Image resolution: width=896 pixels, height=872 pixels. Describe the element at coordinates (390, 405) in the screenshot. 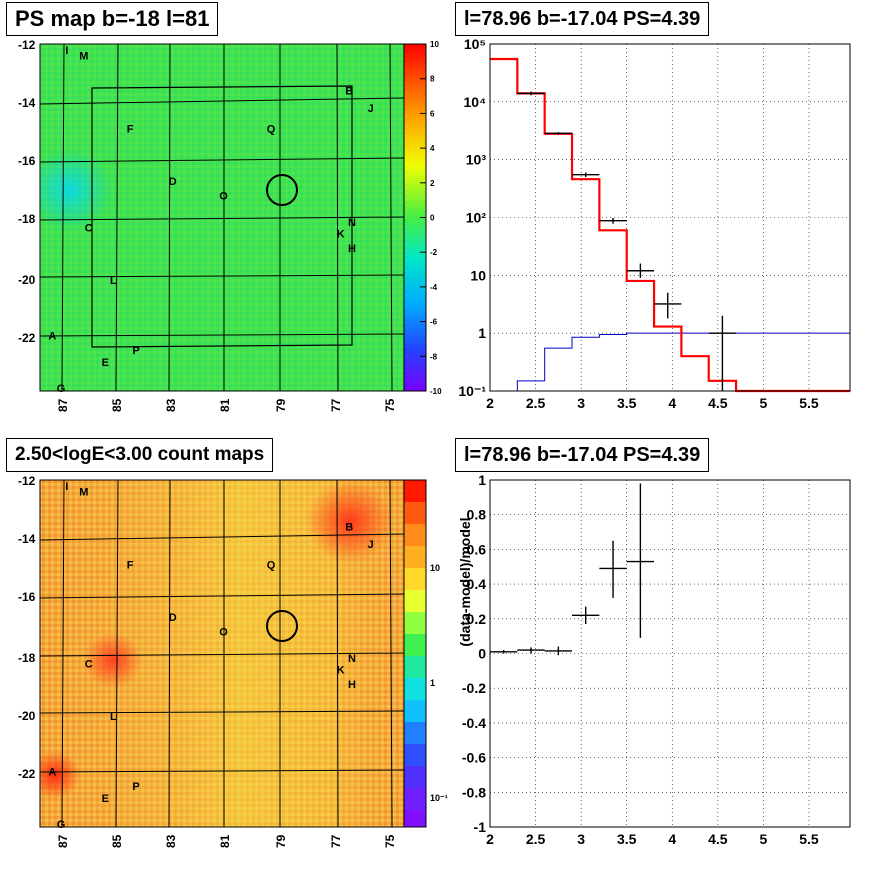

I see `x-tick: 75` at that location.